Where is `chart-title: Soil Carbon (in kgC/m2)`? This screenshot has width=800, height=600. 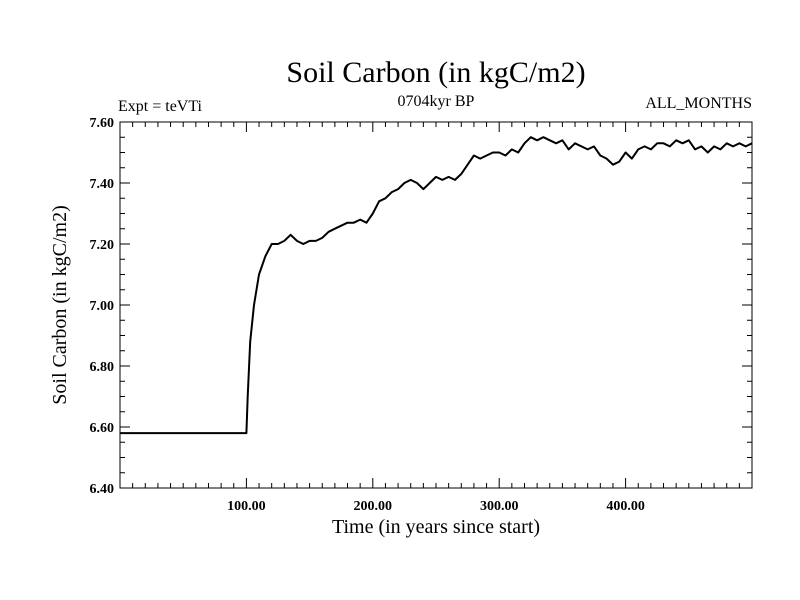 chart-title: Soil Carbon (in kgC/m2) is located at coordinates (435, 72).